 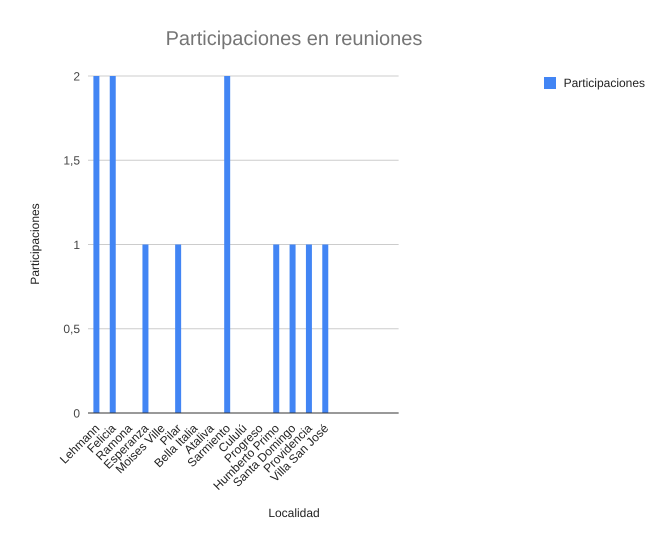 What do you see at coordinates (71, 329) in the screenshot?
I see `y-tick-label: 0,5` at bounding box center [71, 329].